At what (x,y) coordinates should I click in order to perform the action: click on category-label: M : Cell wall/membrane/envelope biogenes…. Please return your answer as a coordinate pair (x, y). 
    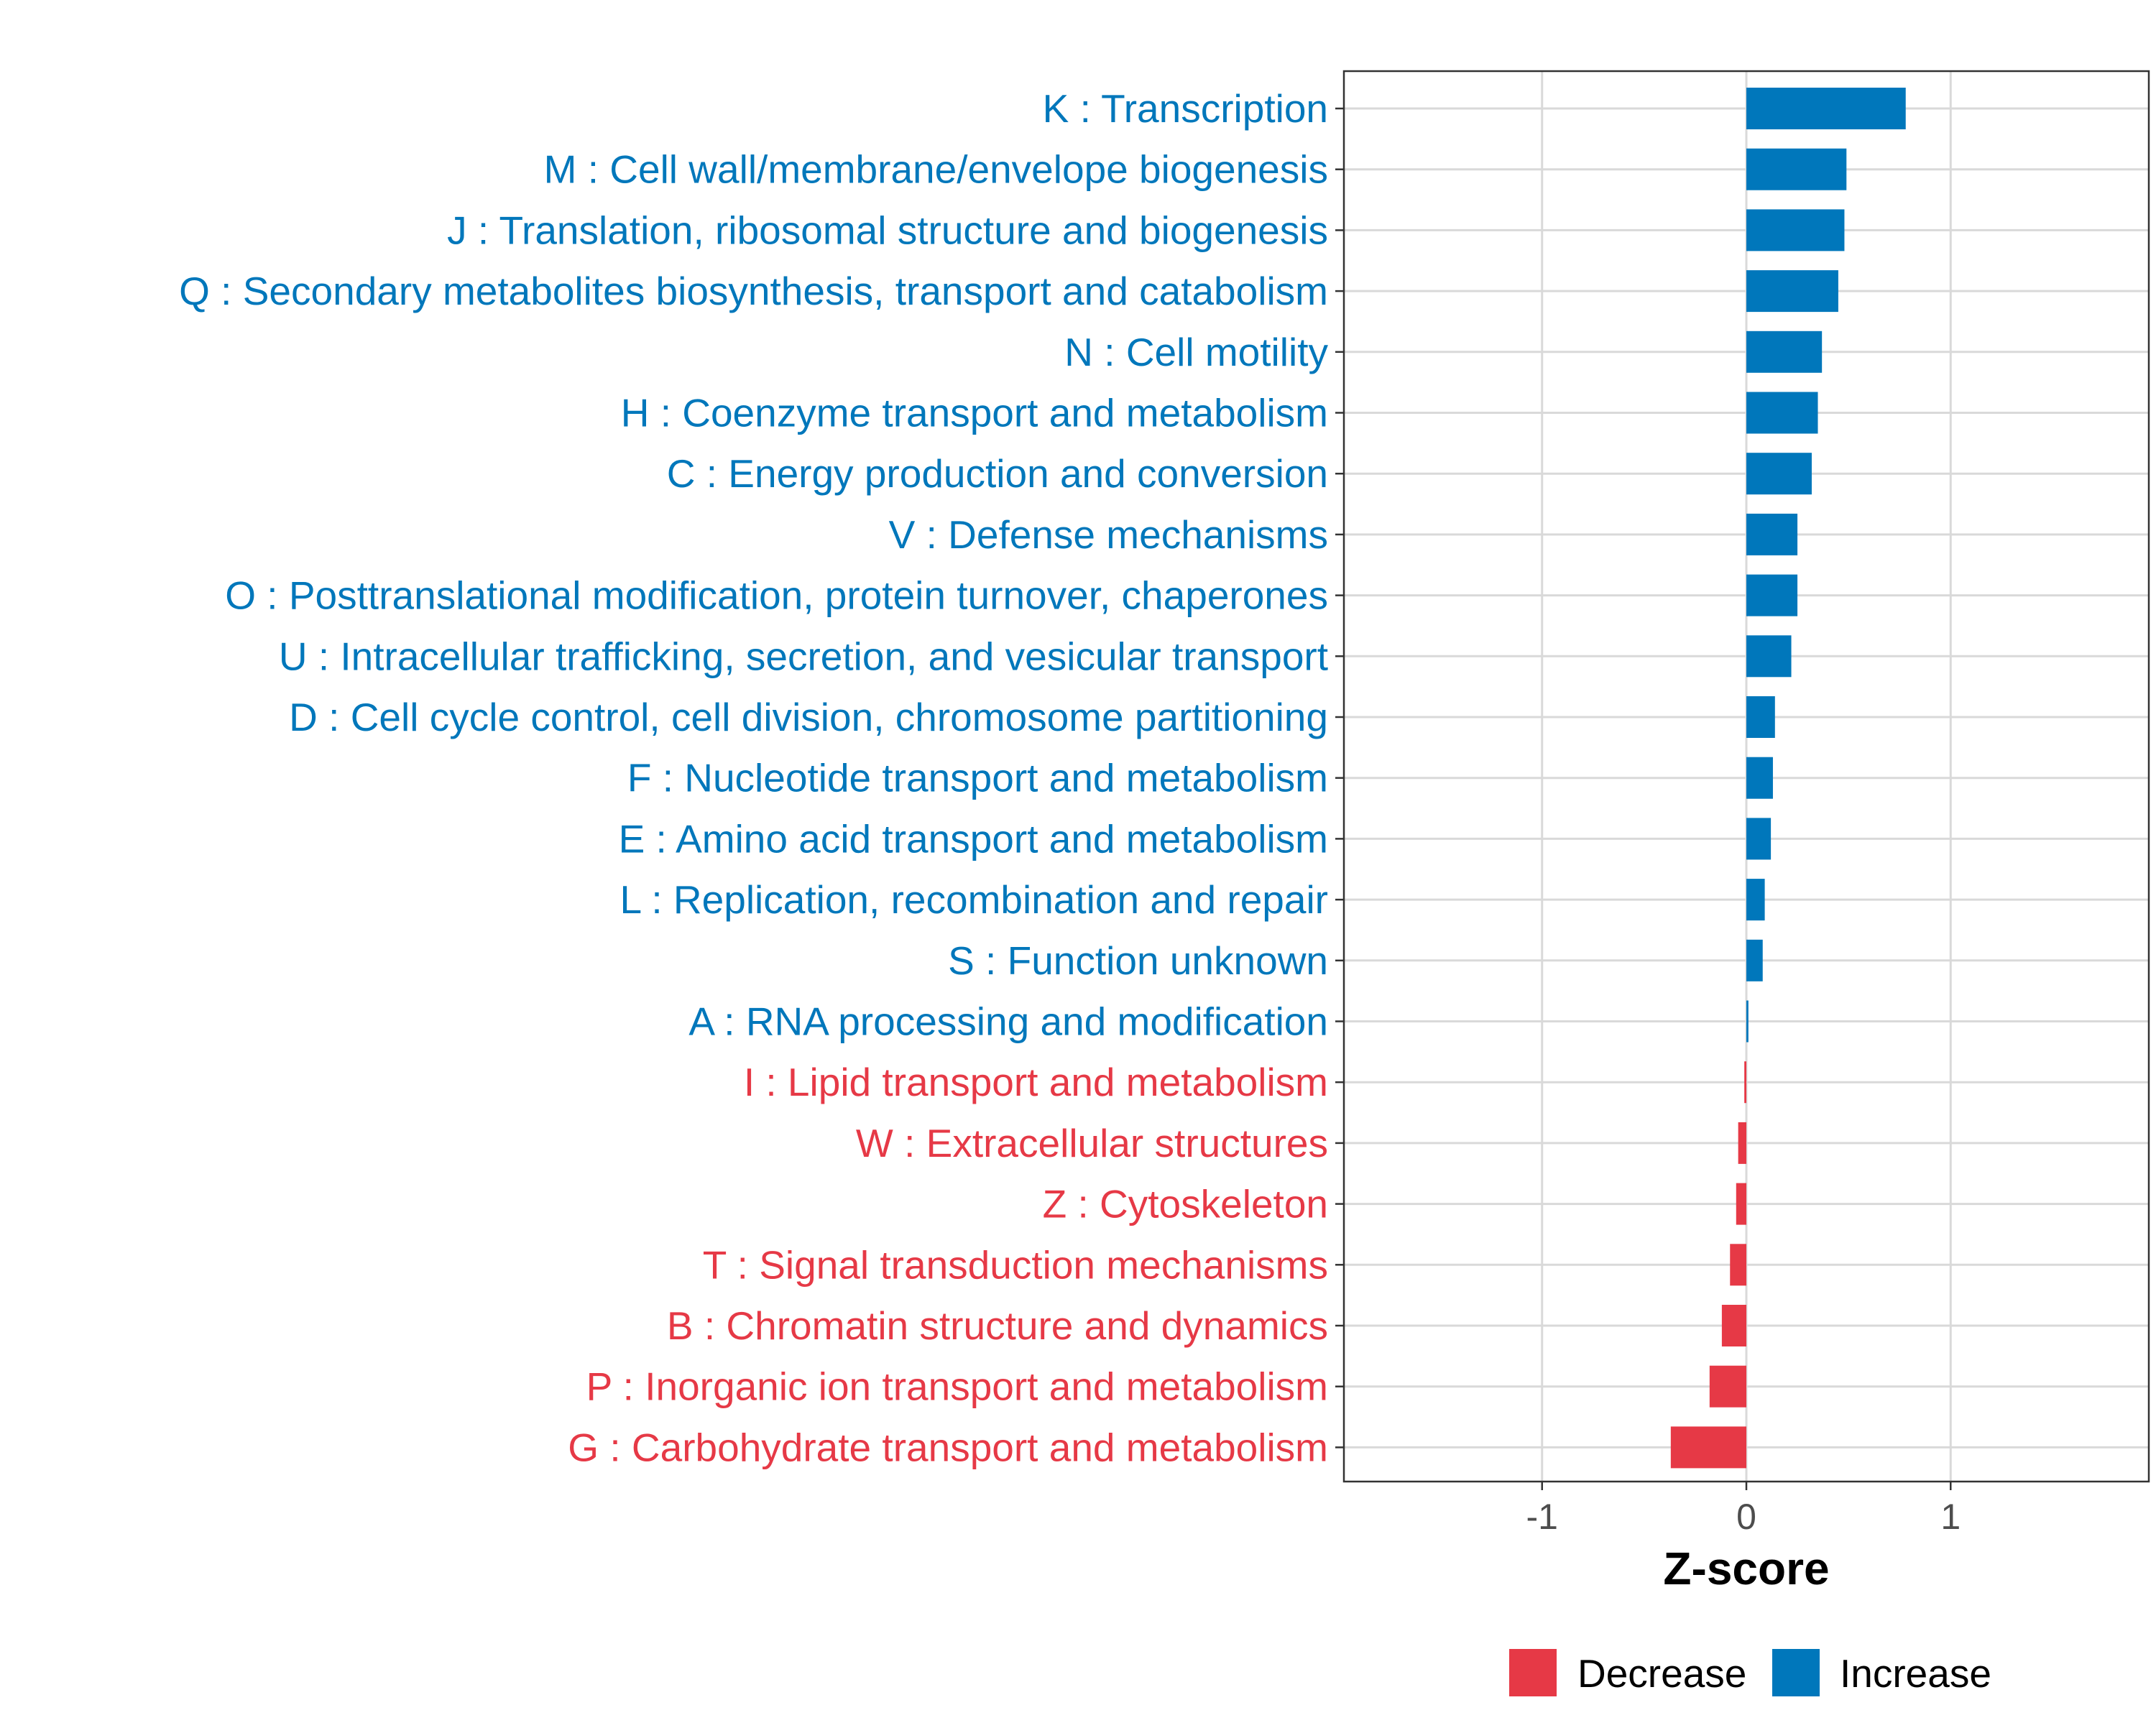
    Looking at the image, I should click on (936, 170).